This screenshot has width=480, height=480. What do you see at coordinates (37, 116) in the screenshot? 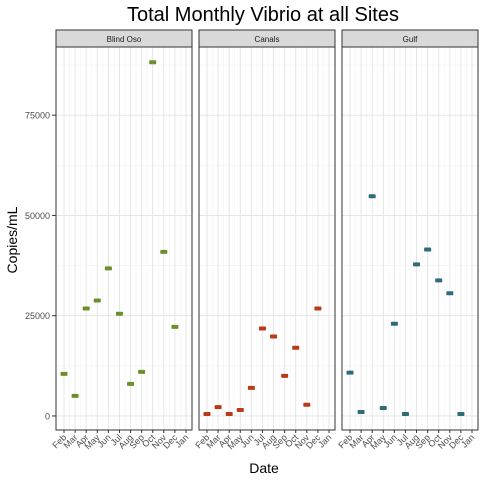
I see `y-tick-label: 75000` at bounding box center [37, 116].